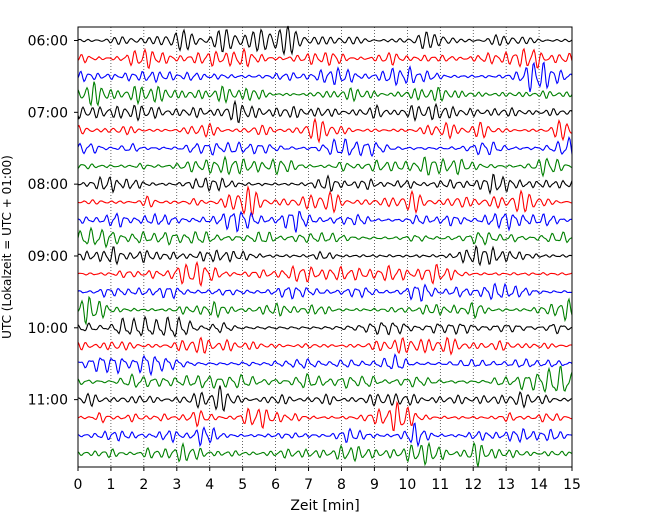 The image size is (650, 520). What do you see at coordinates (539, 485) in the screenshot?
I see `x-tick-label: 14` at bounding box center [539, 485].